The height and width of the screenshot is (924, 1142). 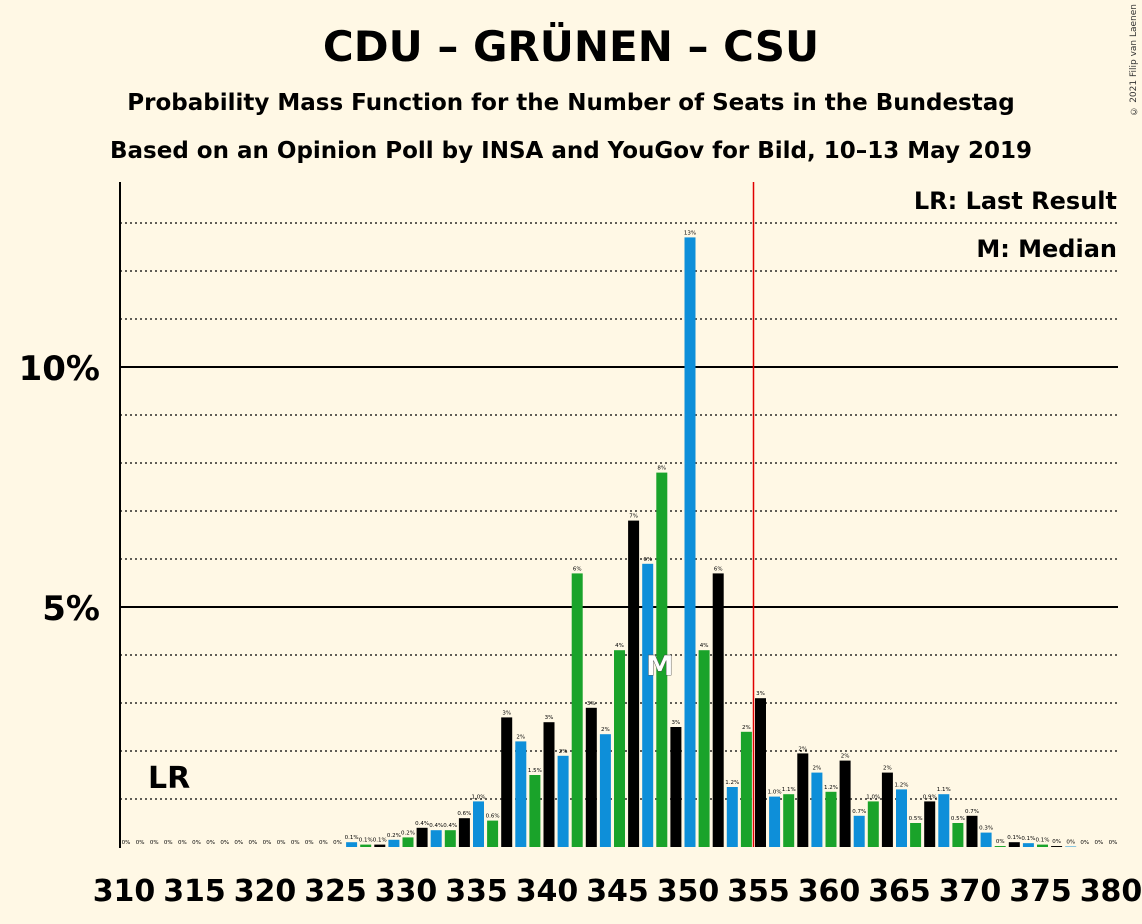 I want to click on y-tick-label: 10%, so click(x=59, y=369).